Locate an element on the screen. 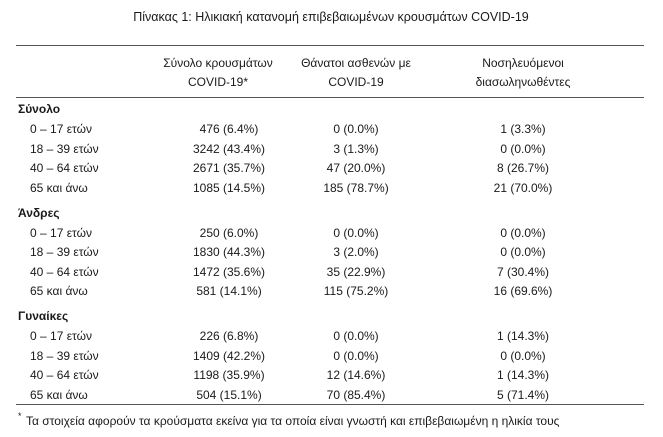 The height and width of the screenshot is (437, 663). cell: 226 (6.8%) is located at coordinates (229, 336).